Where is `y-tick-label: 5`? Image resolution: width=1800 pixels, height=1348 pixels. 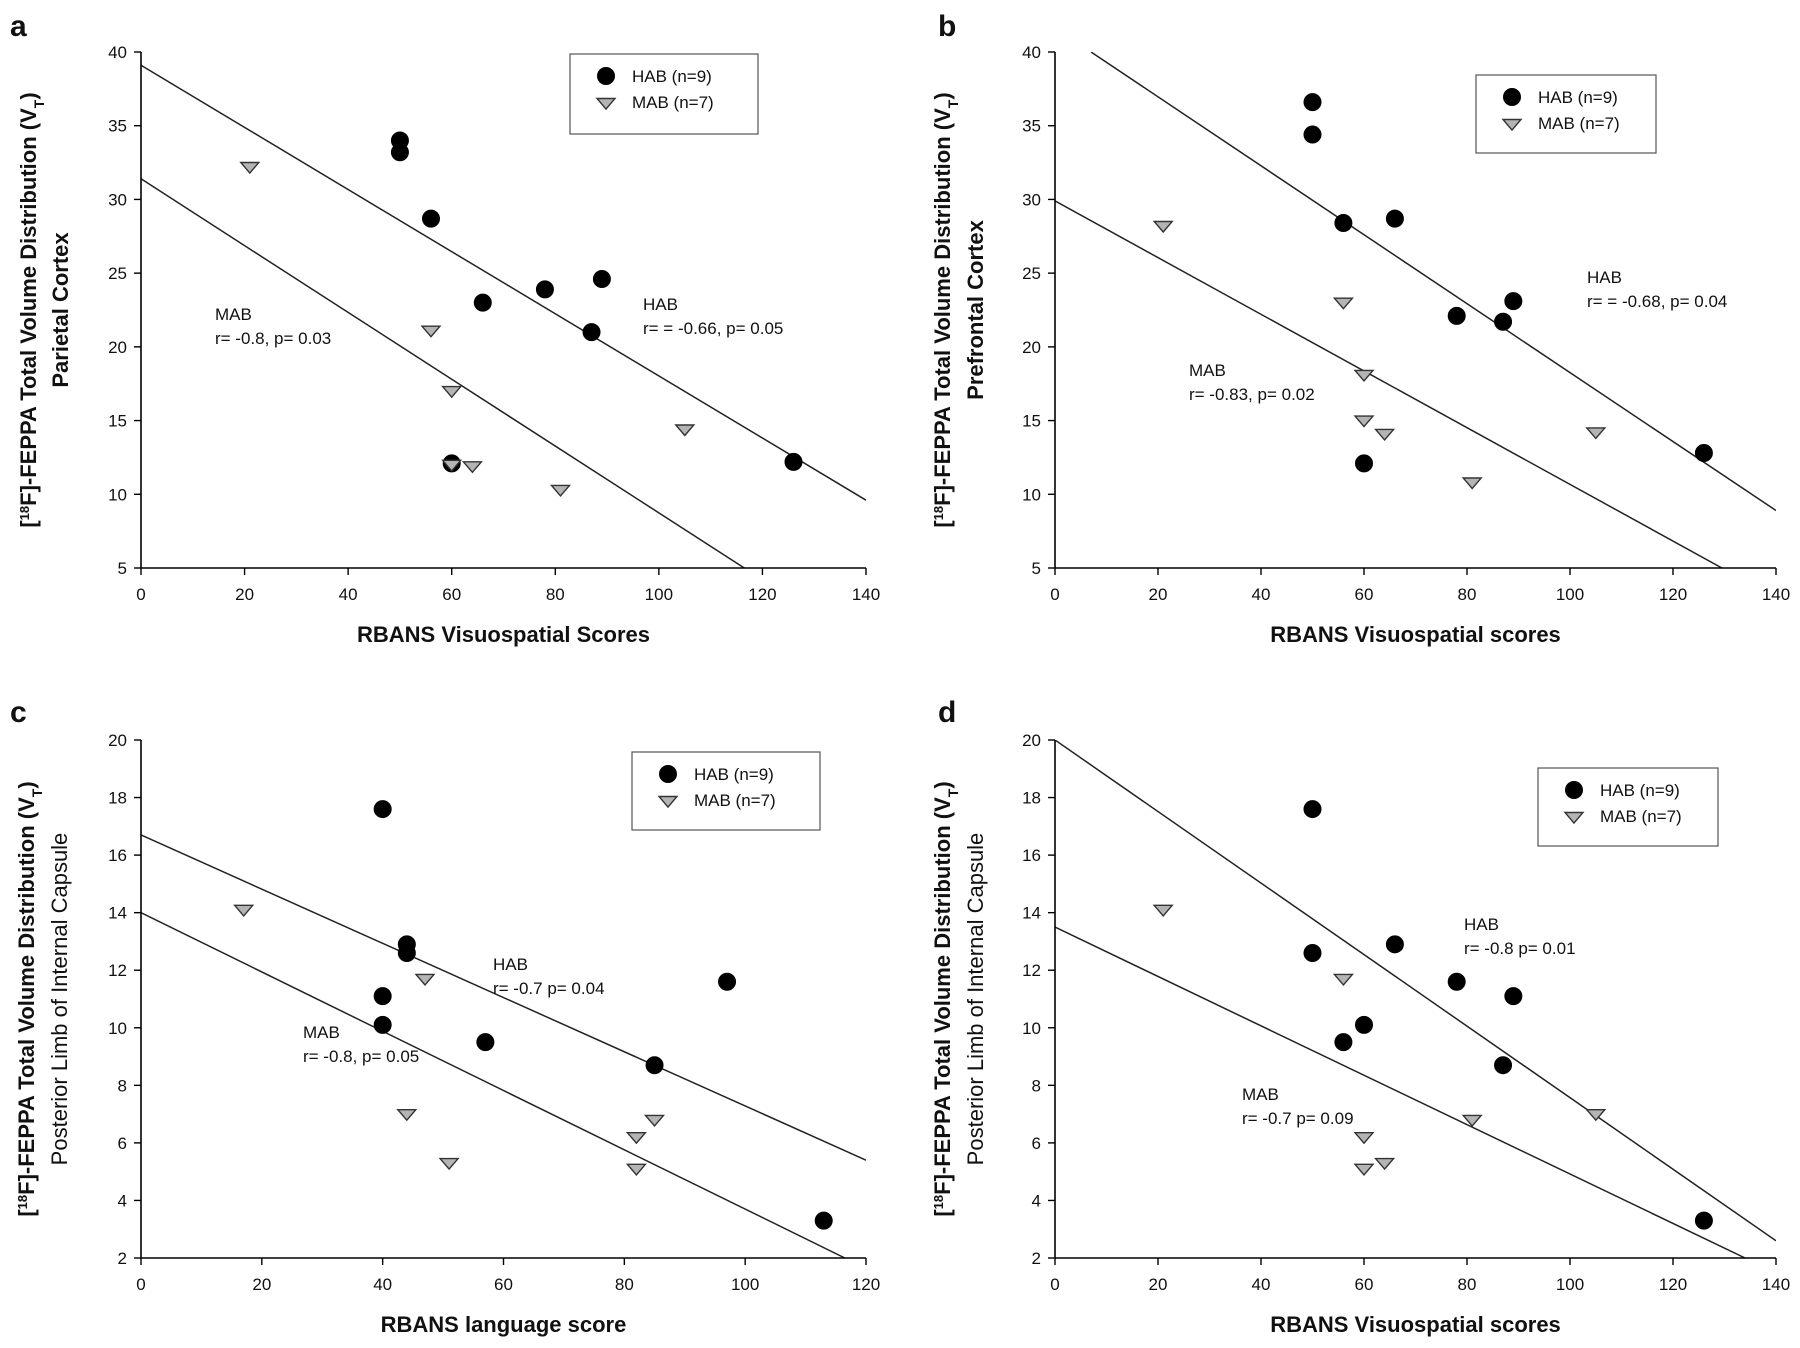
y-tick-label: 5 is located at coordinates (122, 568).